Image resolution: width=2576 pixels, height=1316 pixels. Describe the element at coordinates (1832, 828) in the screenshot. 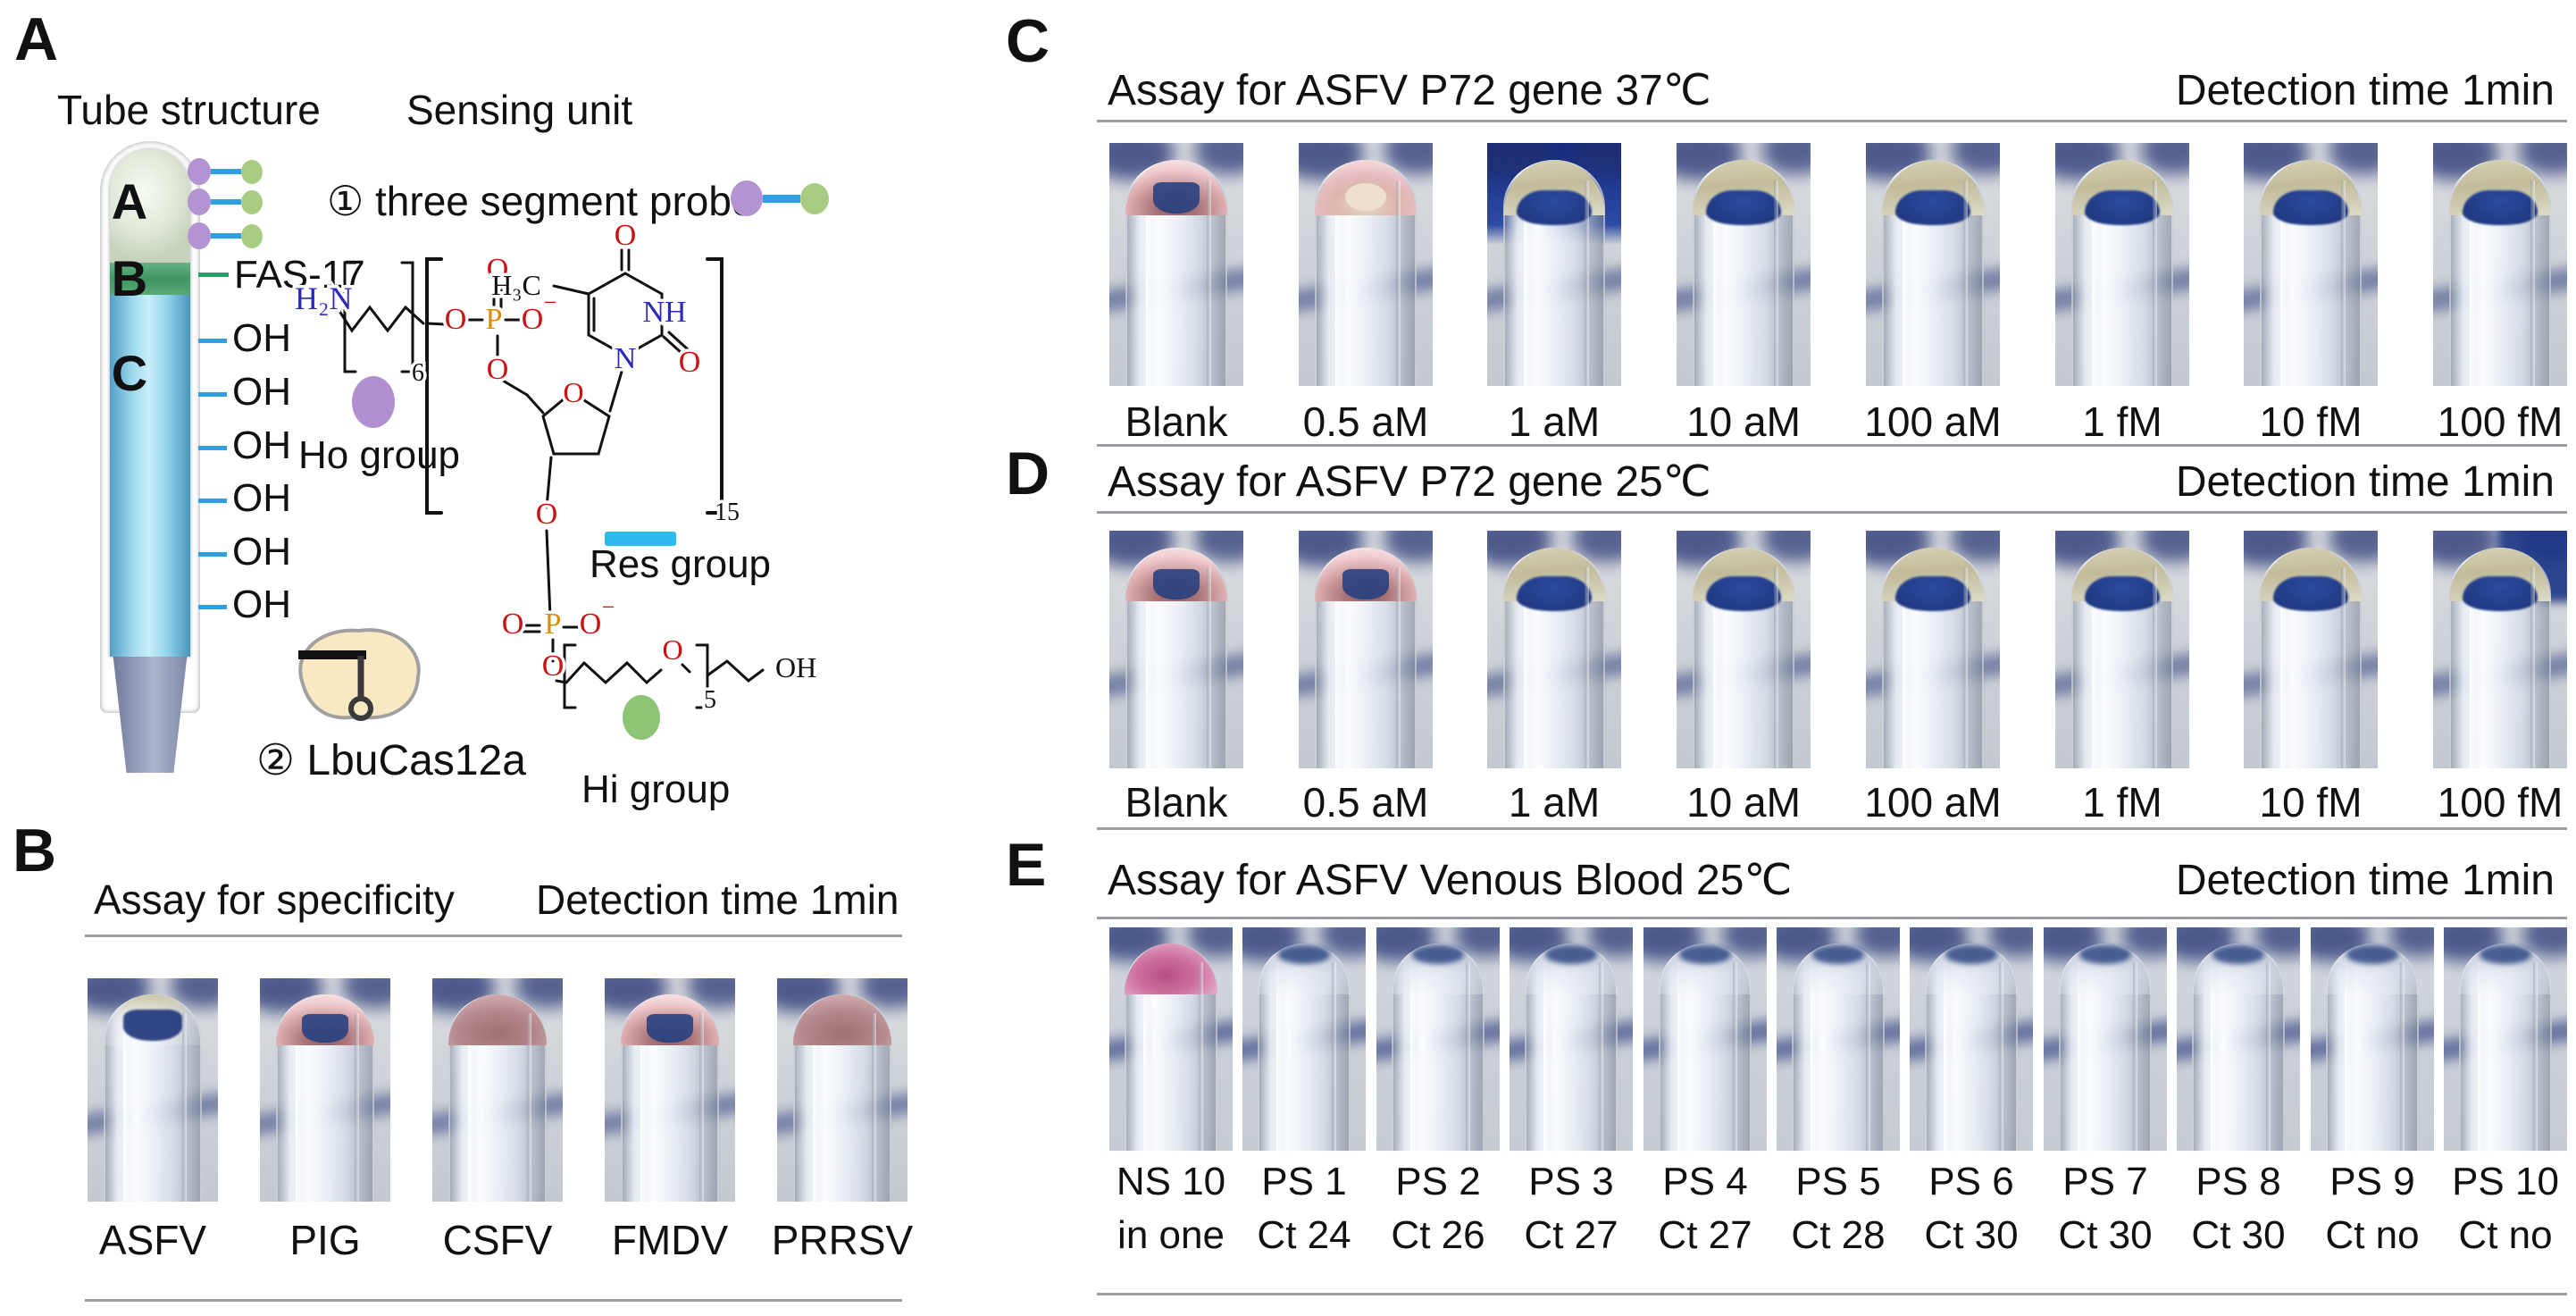

I see `panel-d-bottom-rule` at that location.